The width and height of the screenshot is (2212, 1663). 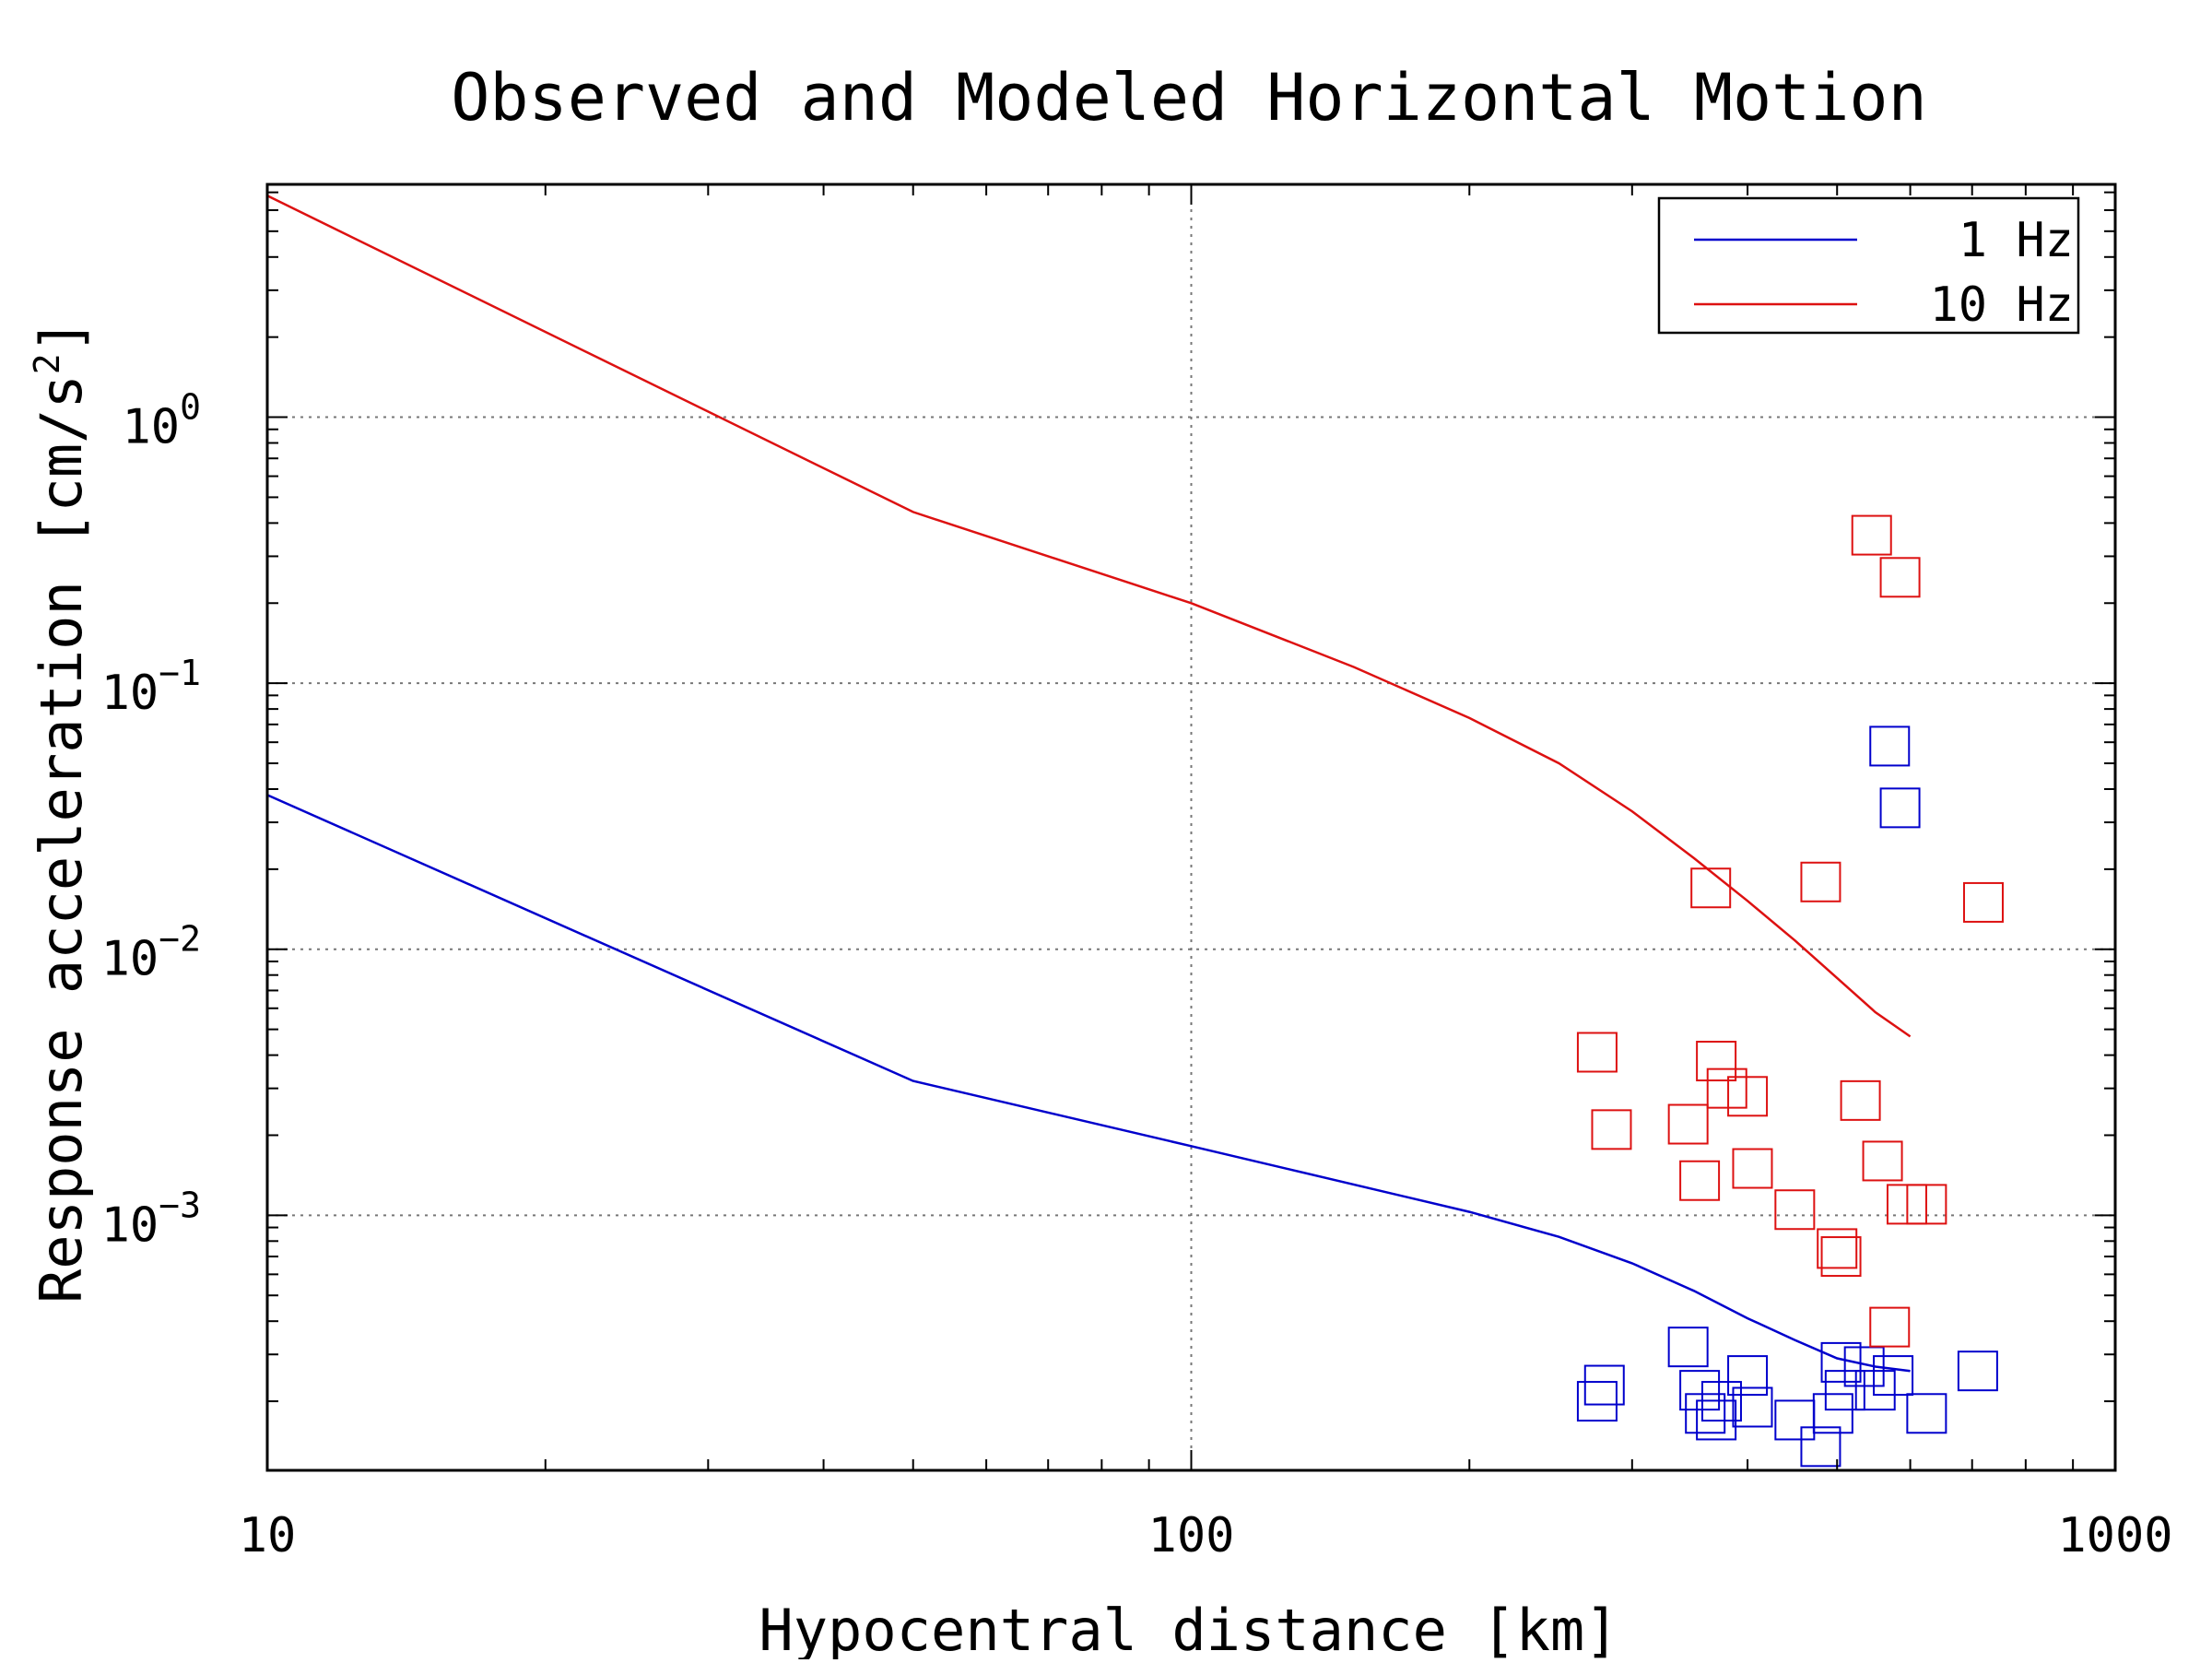 What do you see at coordinates (268, 1535) in the screenshot?
I see `x-tick-label: 10` at bounding box center [268, 1535].